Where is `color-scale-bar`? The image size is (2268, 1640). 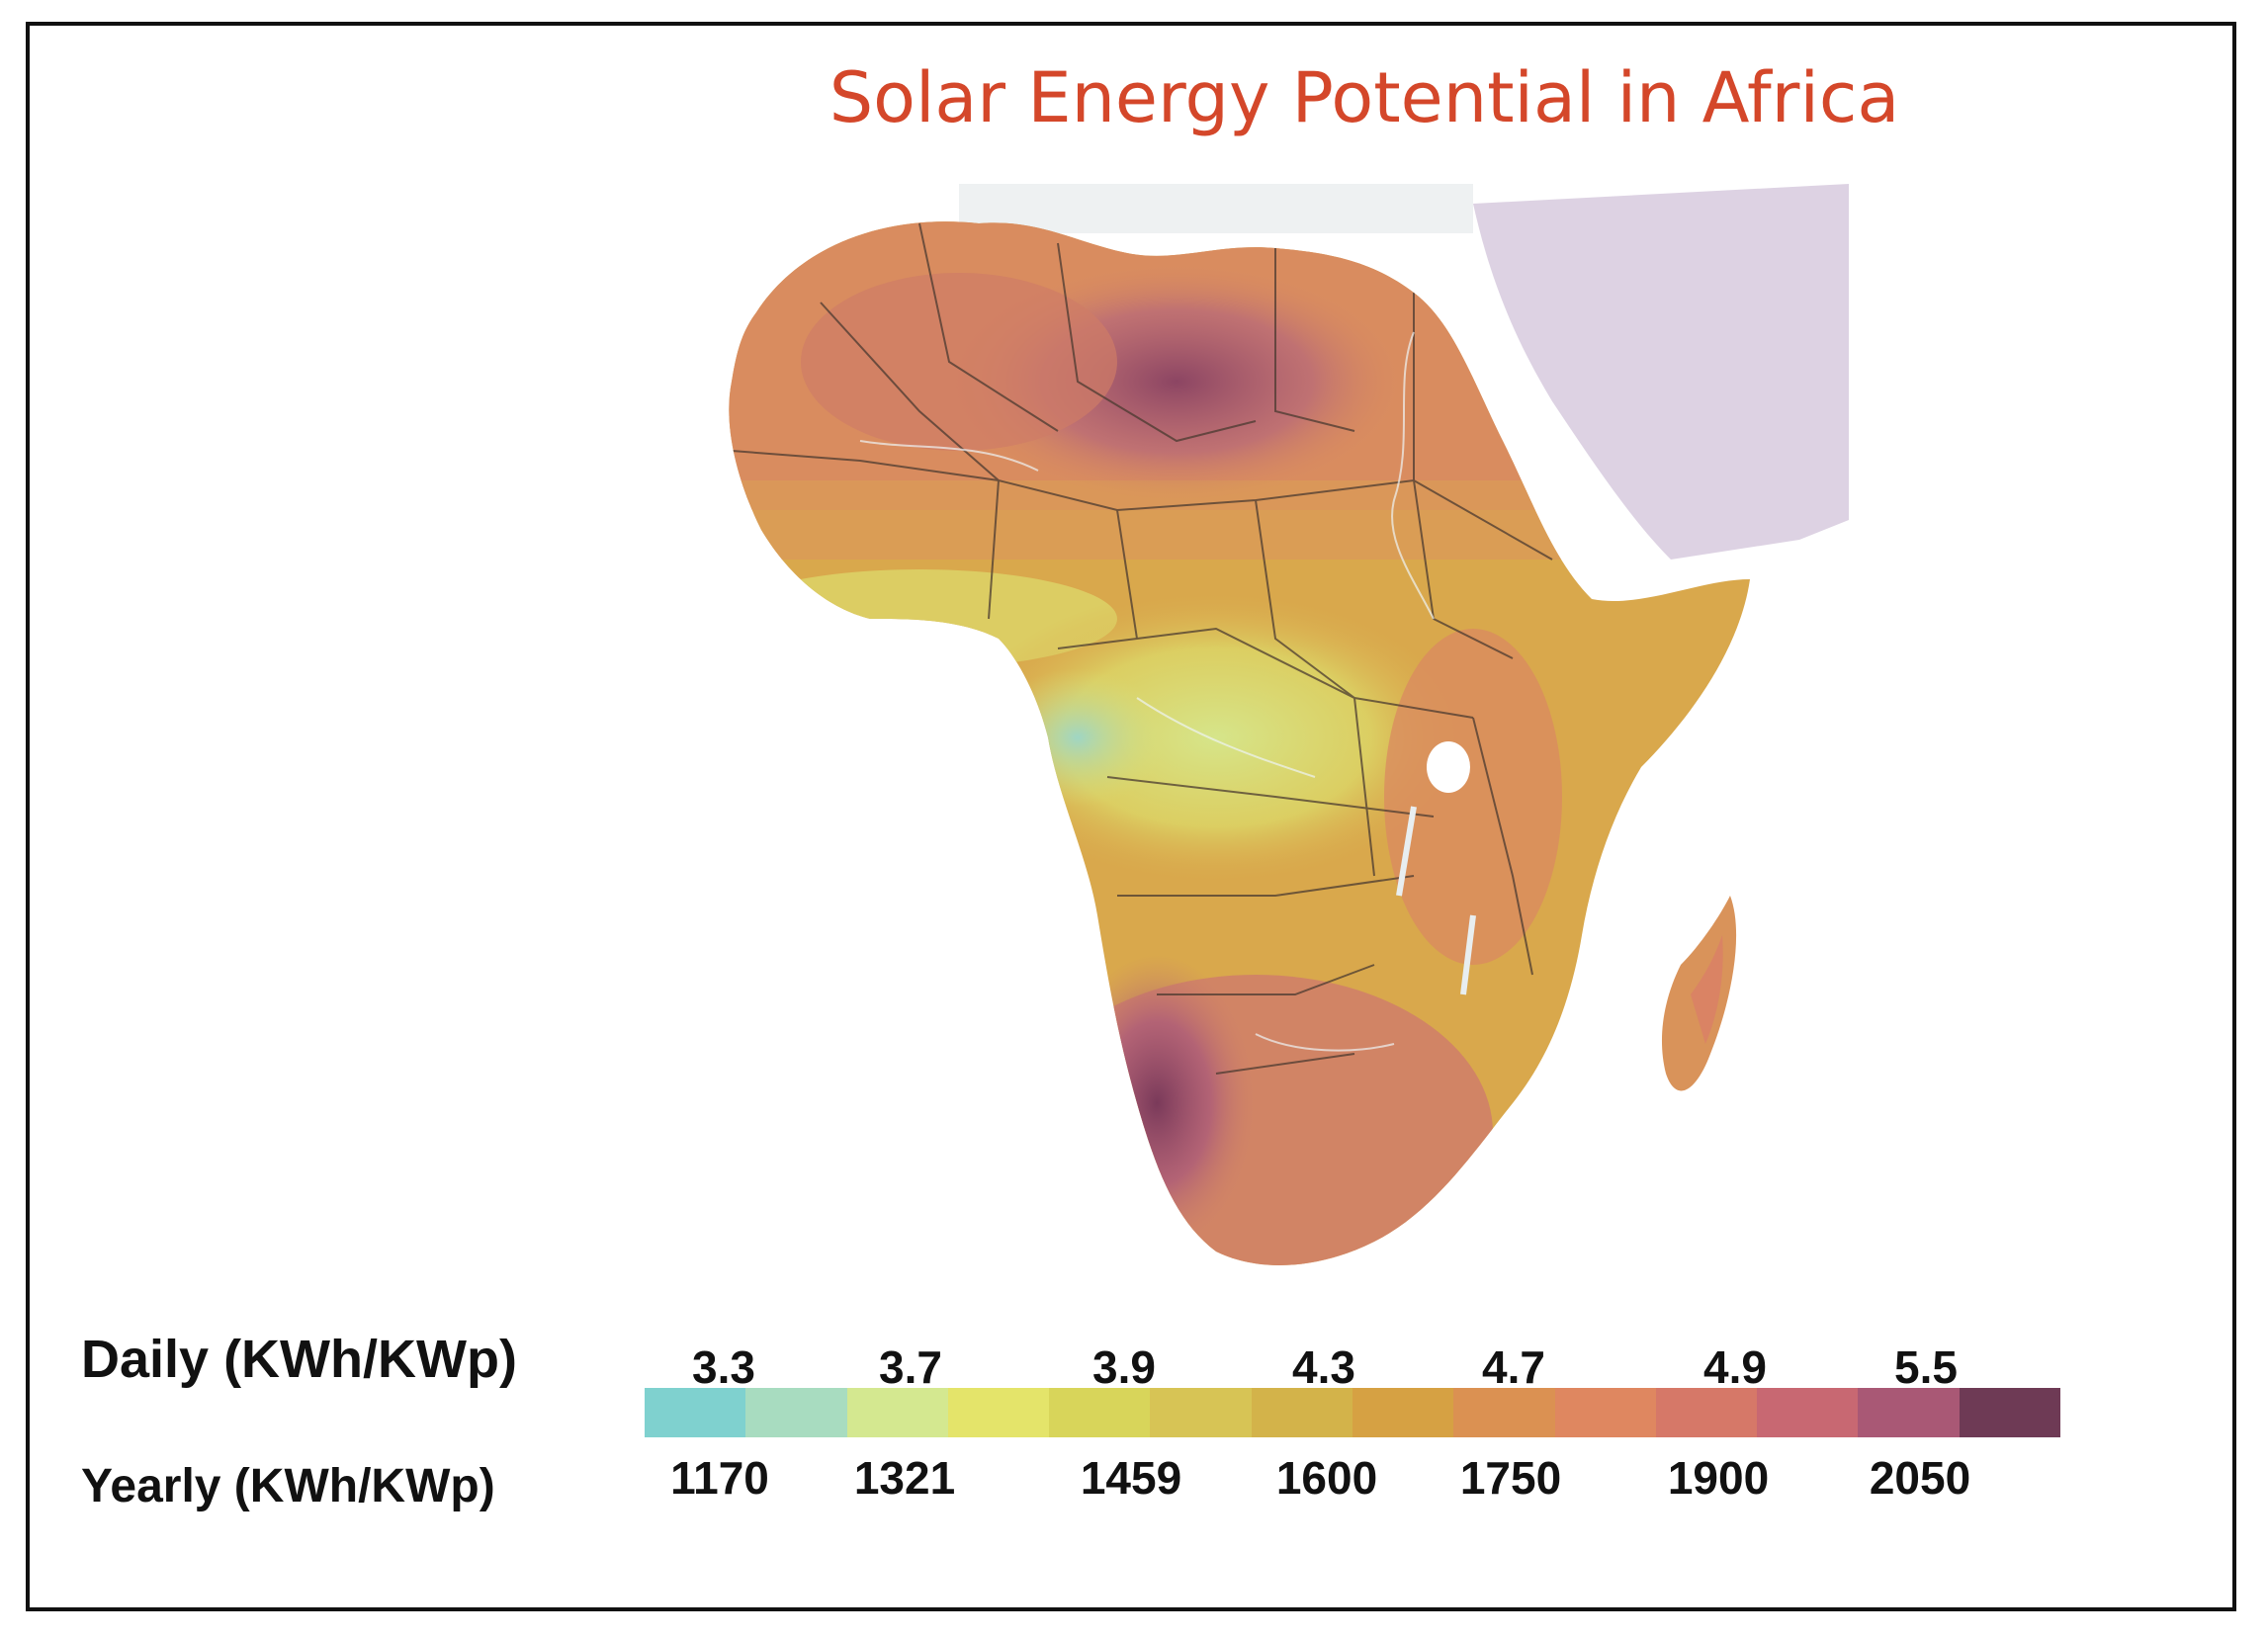 color-scale-bar is located at coordinates (1352, 1412).